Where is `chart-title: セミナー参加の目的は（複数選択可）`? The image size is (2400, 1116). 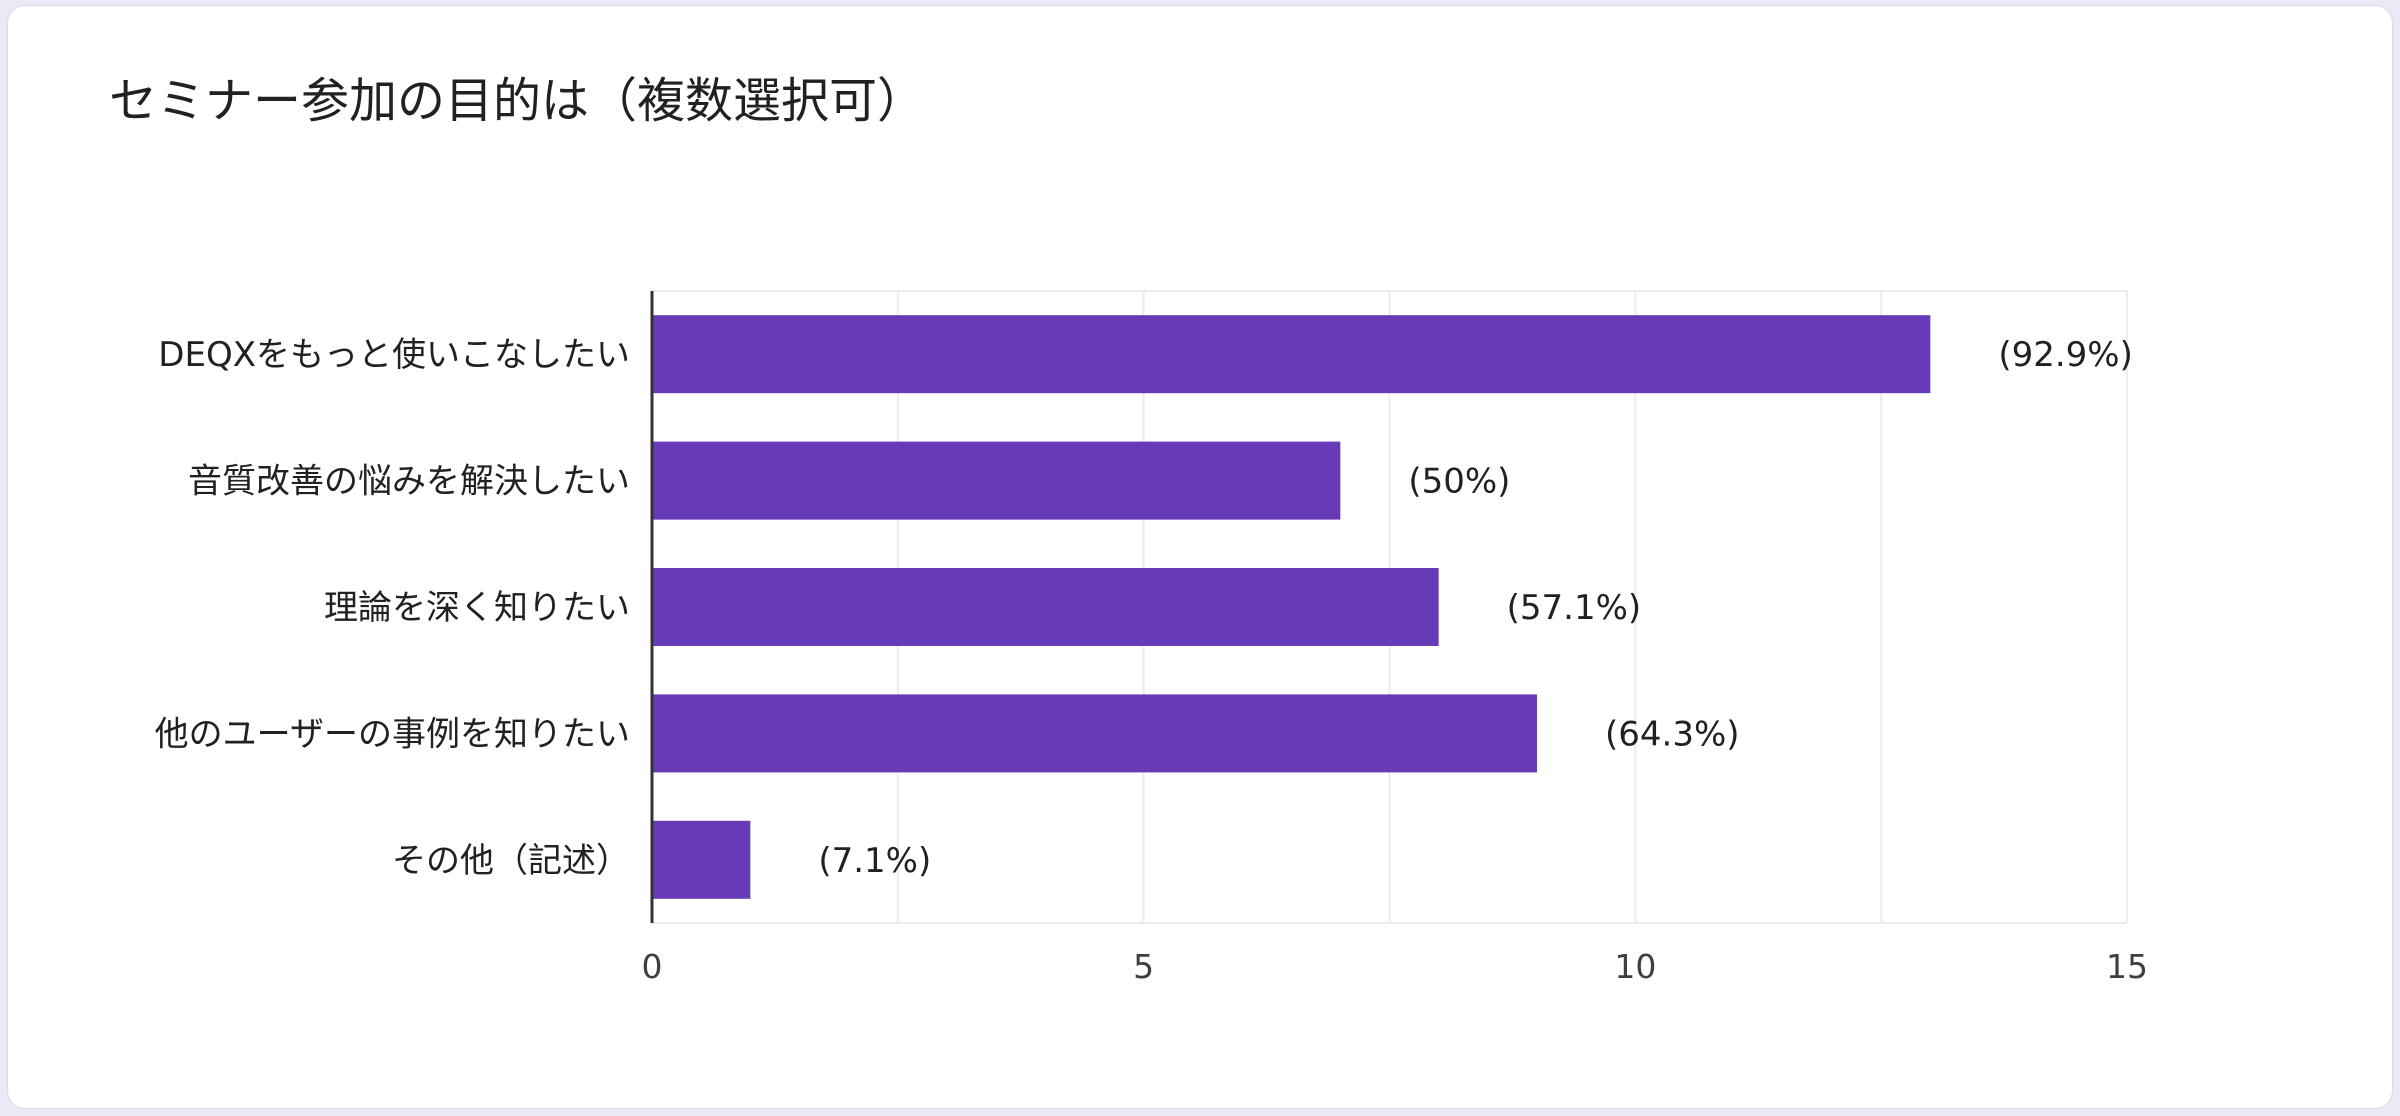 chart-title: セミナー参加の目的は（複数選択可） is located at coordinates (517, 101).